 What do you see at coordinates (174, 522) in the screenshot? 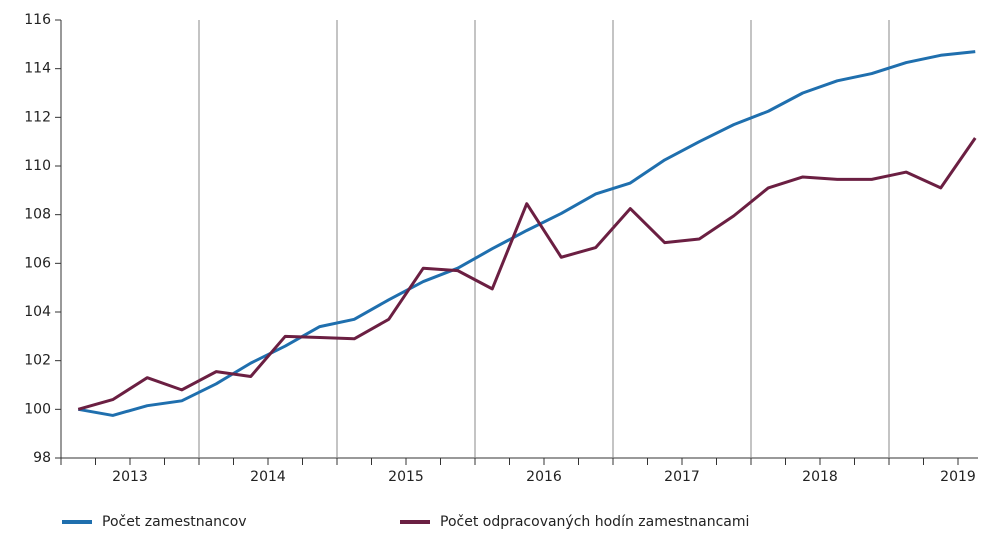
I see `legend-label: Počet zamestnancov` at bounding box center [174, 522].